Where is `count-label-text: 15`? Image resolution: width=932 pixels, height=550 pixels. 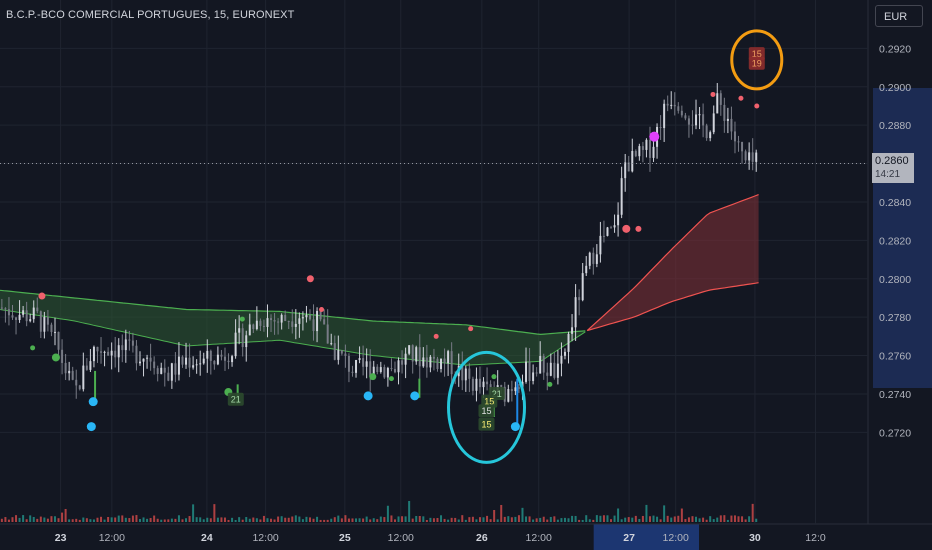
count-label-text: 15 is located at coordinates (757, 54).